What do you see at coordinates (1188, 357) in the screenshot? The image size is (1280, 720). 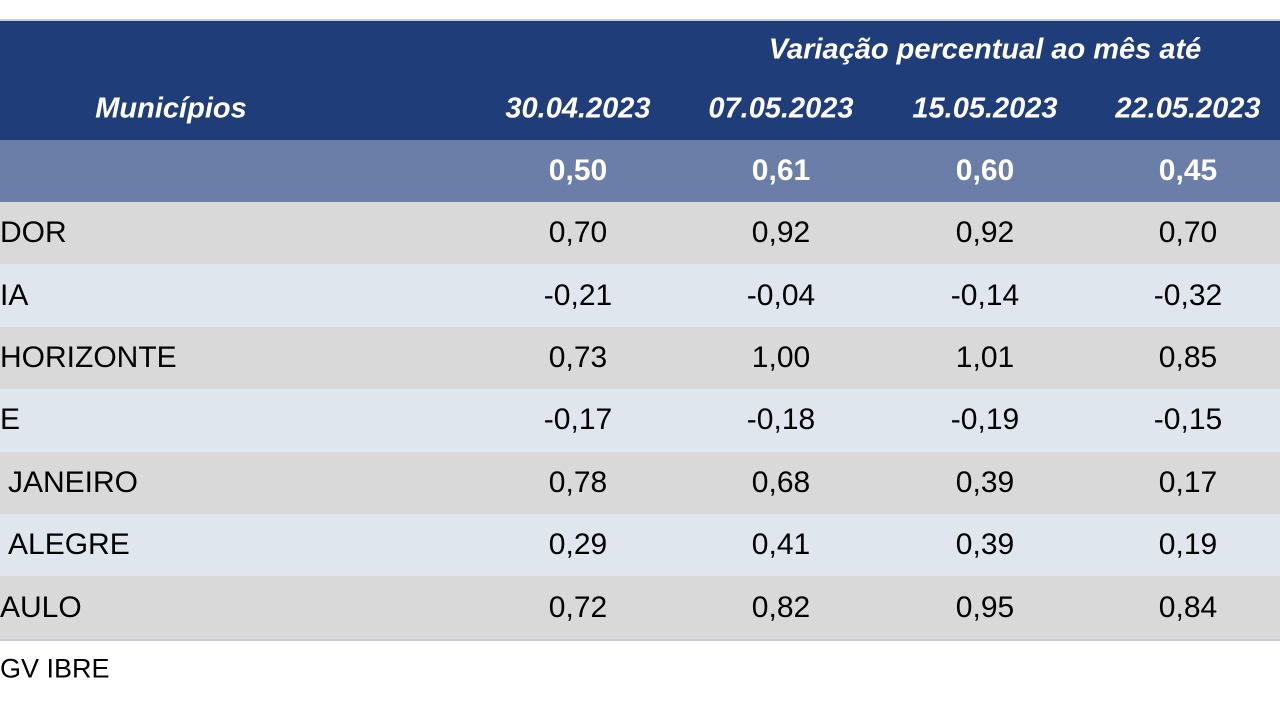 I see `cell-value: 0,85` at bounding box center [1188, 357].